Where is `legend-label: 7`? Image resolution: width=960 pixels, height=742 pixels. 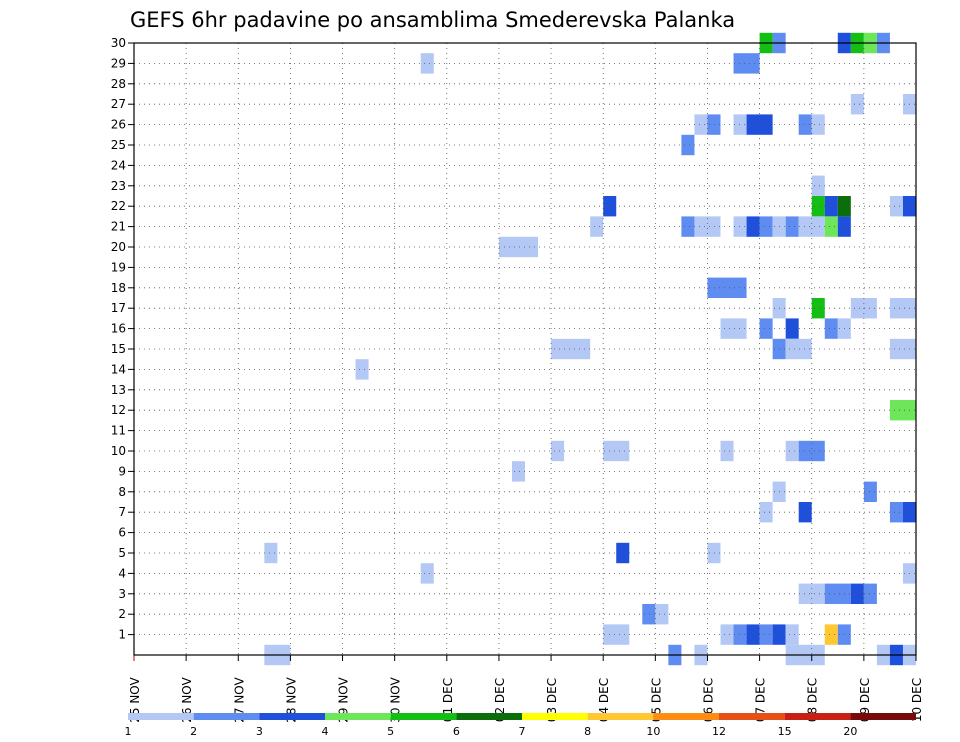 legend-label: 7 is located at coordinates (522, 731).